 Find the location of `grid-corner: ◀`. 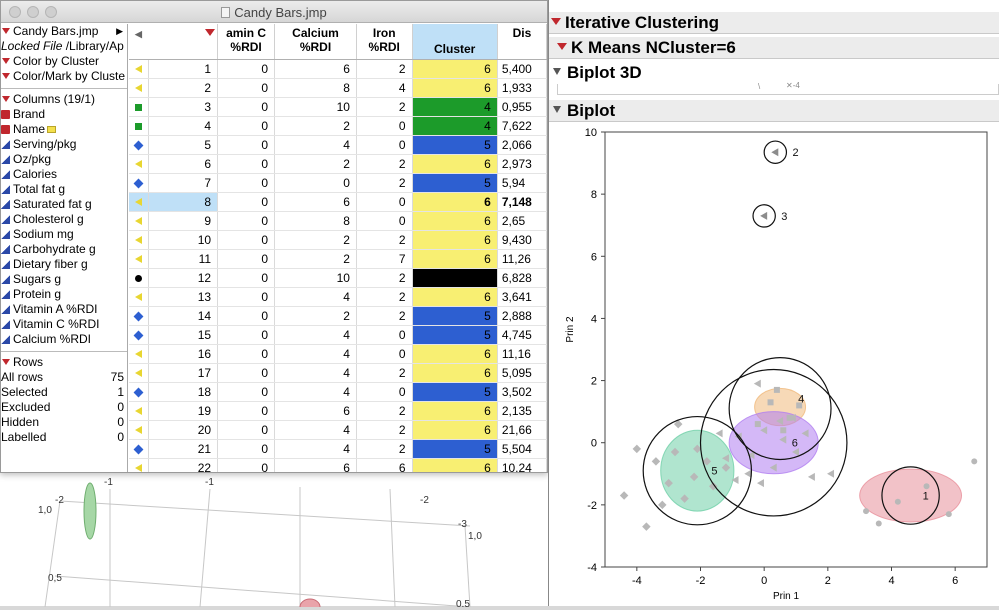

grid-corner: ◀ is located at coordinates (174, 42).